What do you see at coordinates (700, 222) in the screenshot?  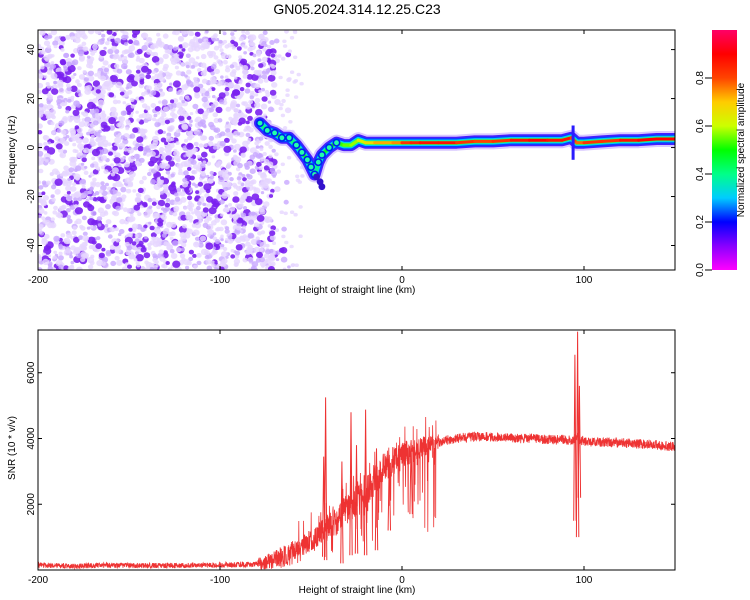 I see `colorbar-tick-label: 0.2` at bounding box center [700, 222].